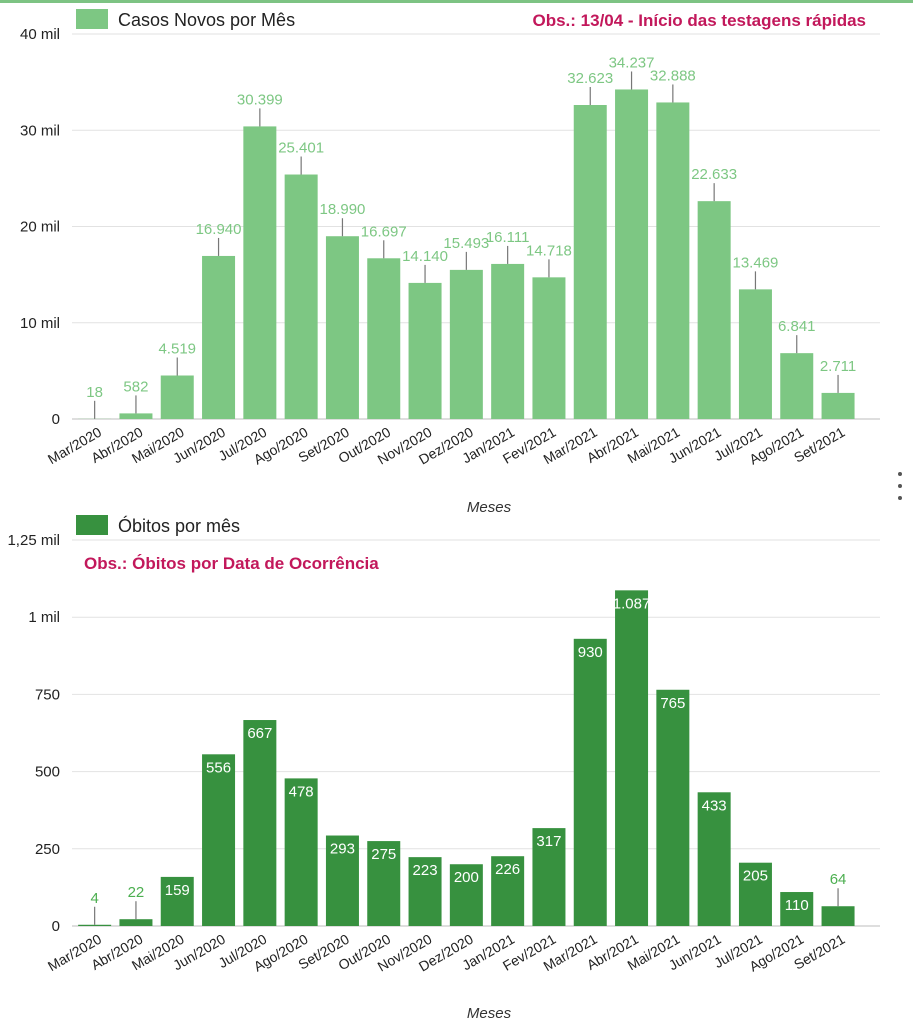 Image resolution: width=913 pixels, height=1024 pixels. Describe the element at coordinates (47, 694) in the screenshot. I see `y-tick-label: 750` at that location.